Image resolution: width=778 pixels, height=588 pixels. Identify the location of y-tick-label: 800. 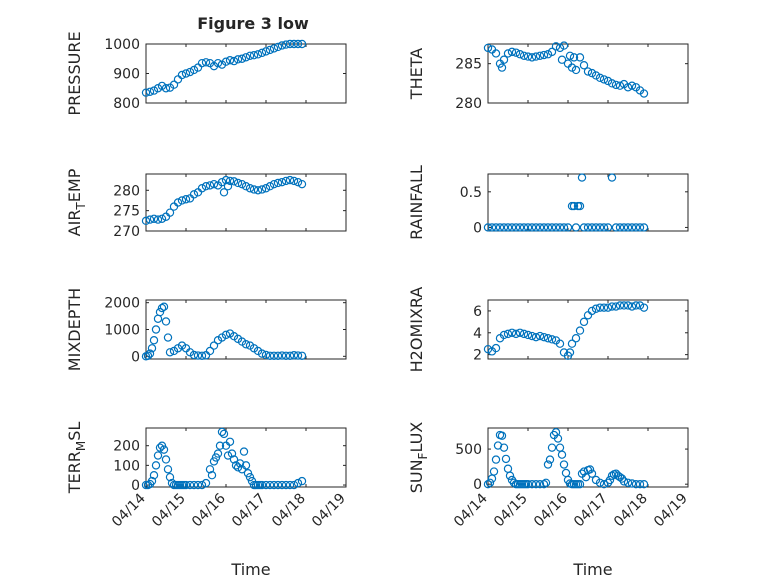
(126, 104).